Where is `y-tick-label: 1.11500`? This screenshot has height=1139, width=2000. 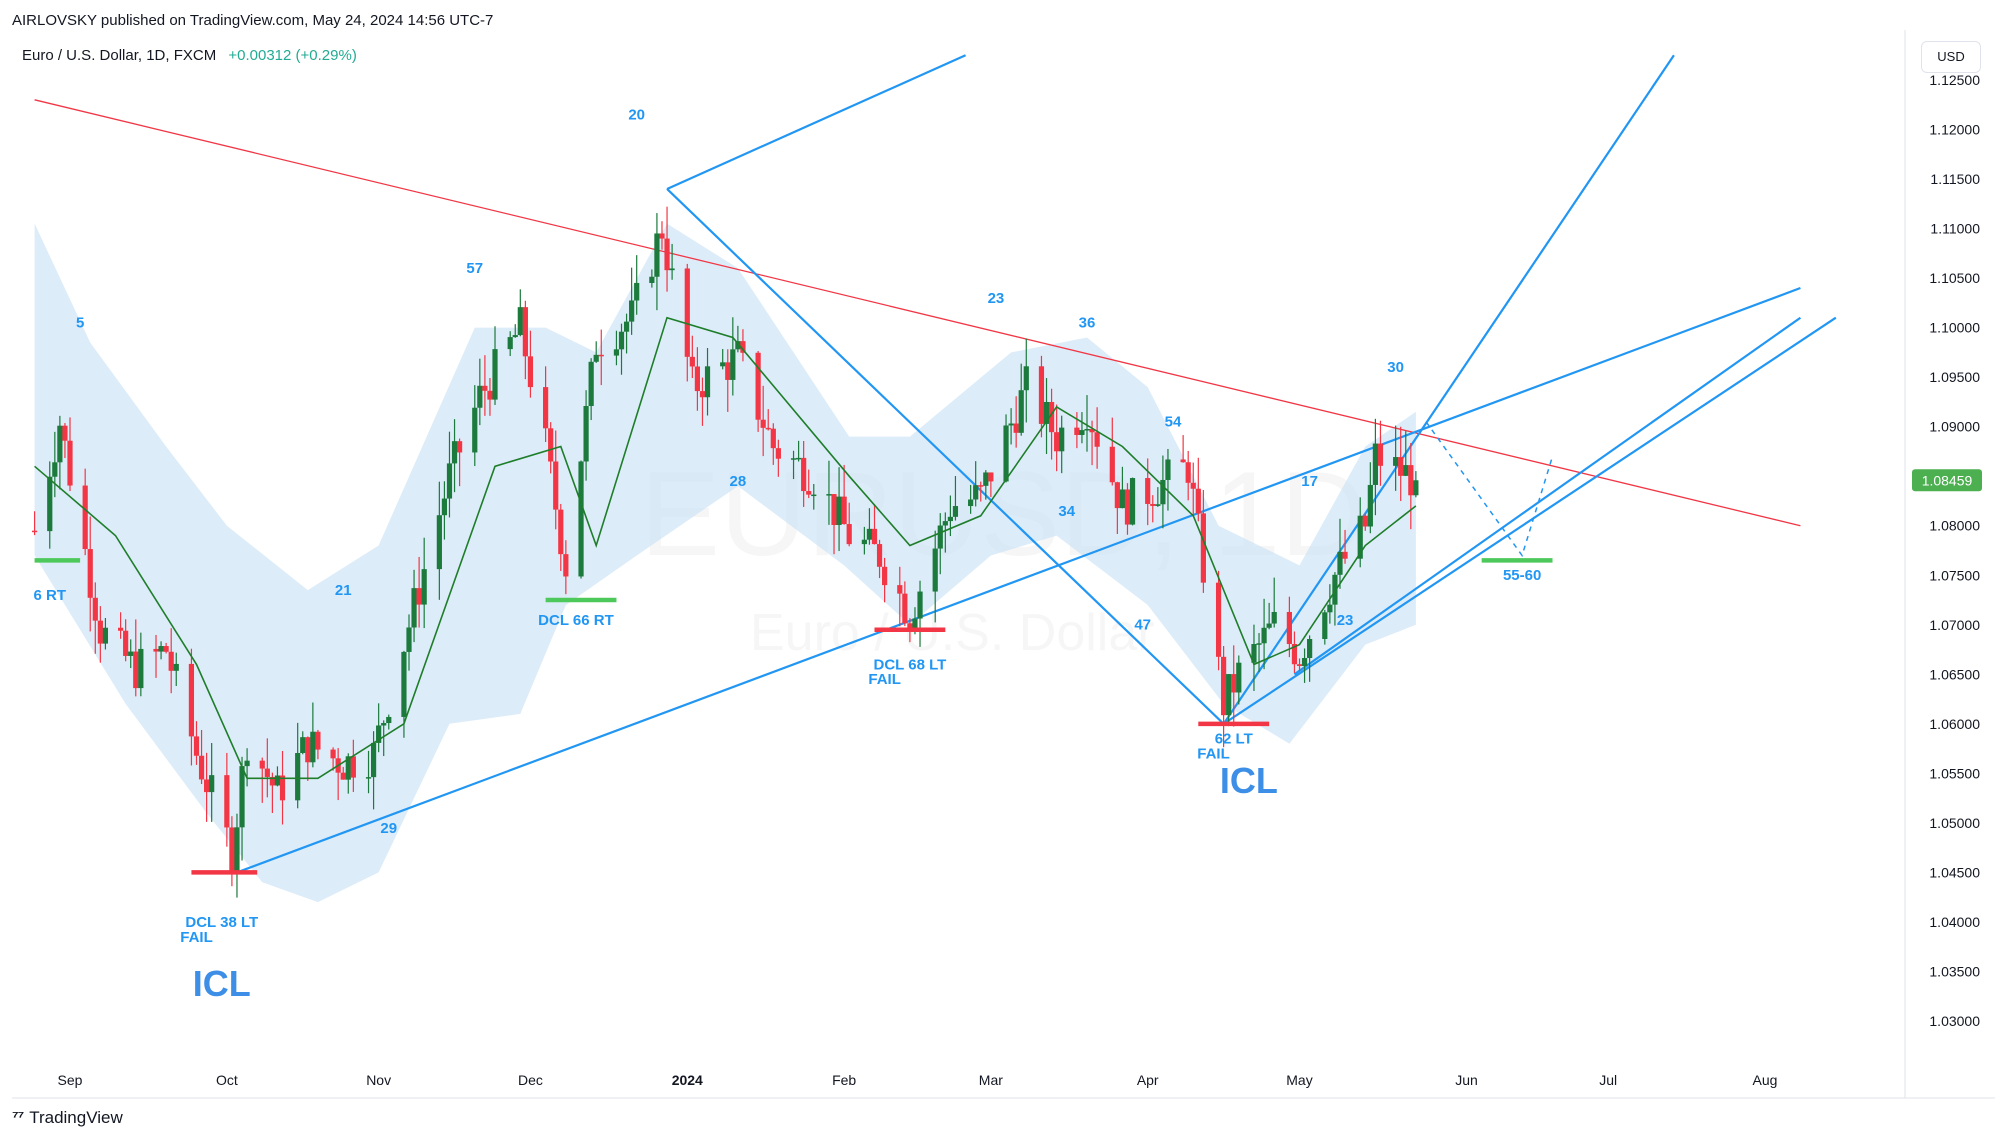 y-tick-label: 1.11500 is located at coordinates (1955, 179).